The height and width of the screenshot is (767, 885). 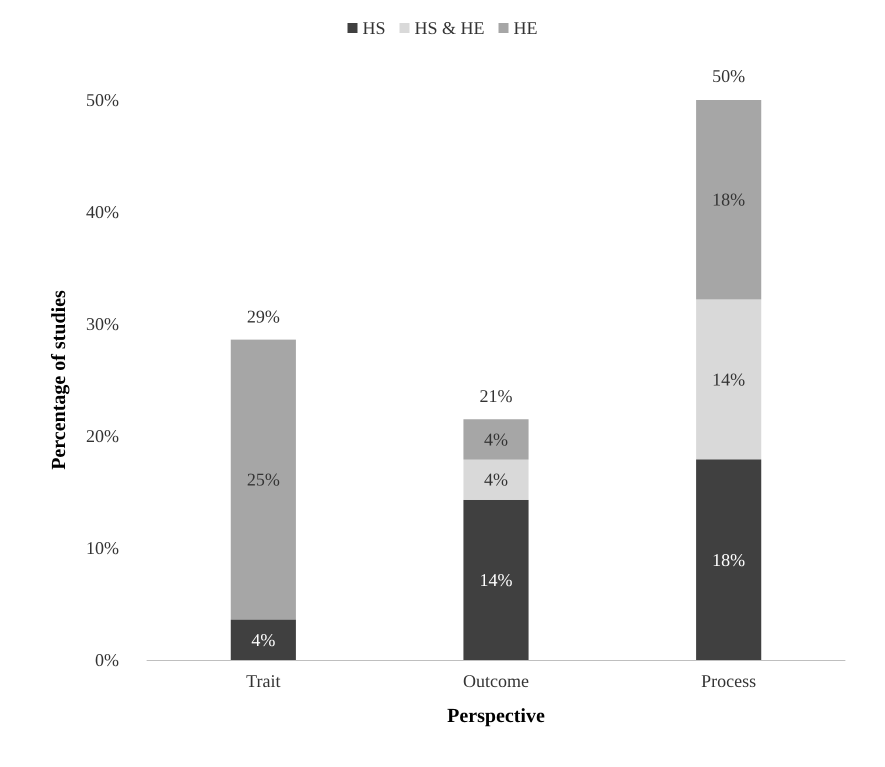 I want to click on legend-label: HE, so click(x=526, y=28).